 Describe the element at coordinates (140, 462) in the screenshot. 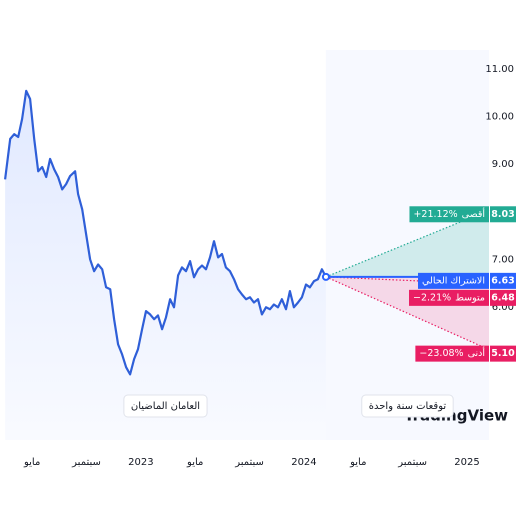

I see `x-tick-label: 2023` at that location.